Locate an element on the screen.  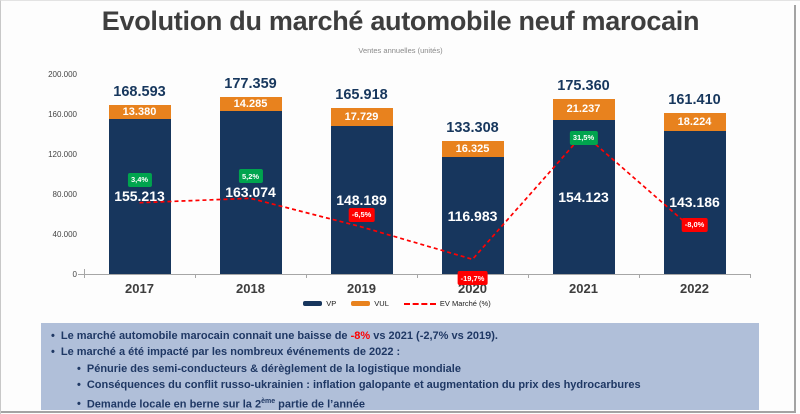
x-axis-category-label: 2022 is located at coordinates (694, 288).